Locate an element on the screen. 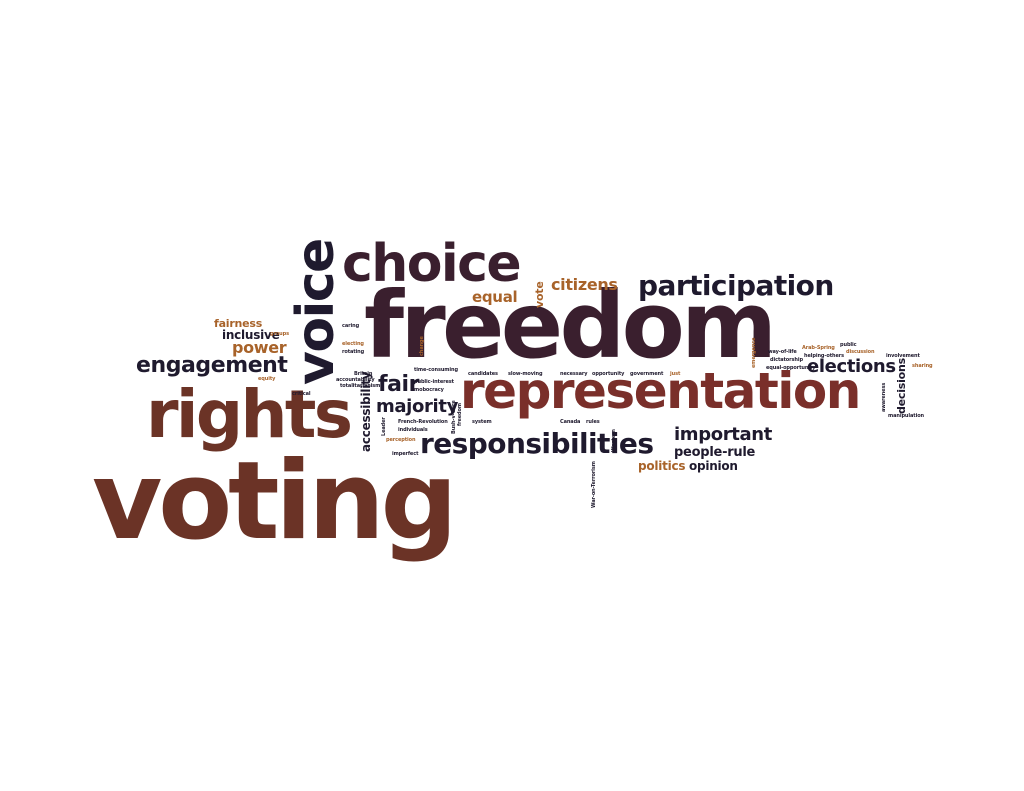  word-critical: critical is located at coordinates (301, 394).